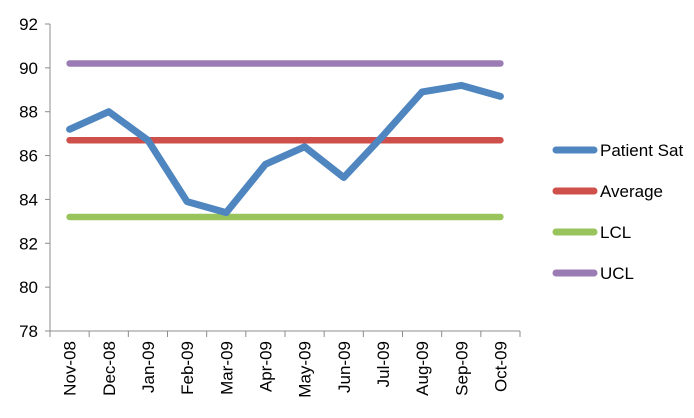  I want to click on y-tick-label: 80, so click(28, 287).